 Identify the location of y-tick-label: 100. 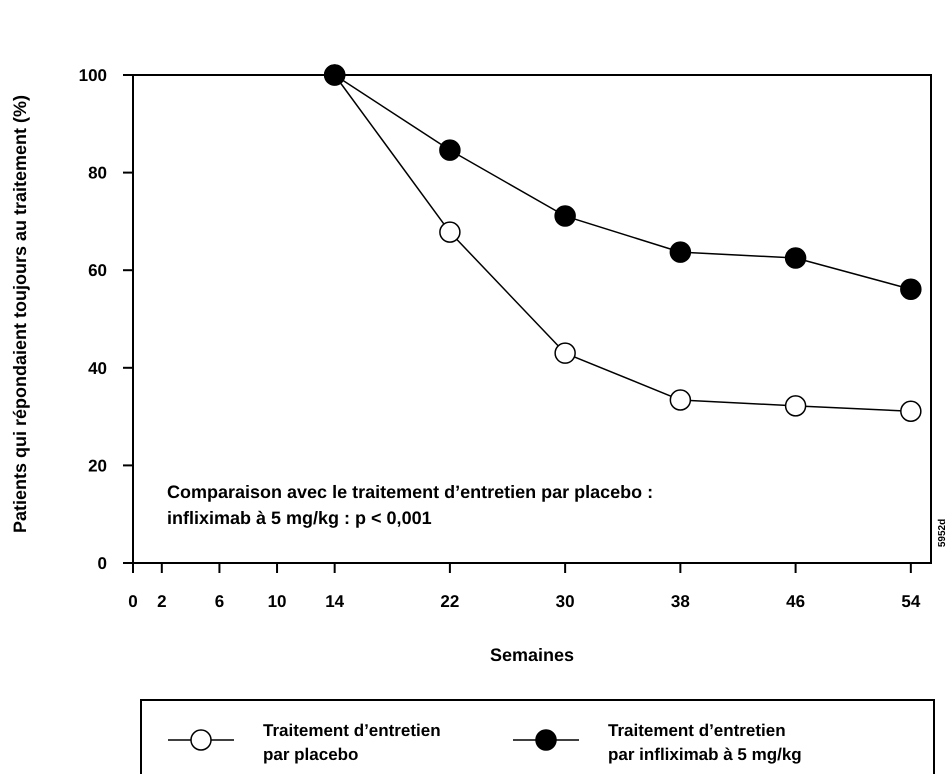
(92, 75).